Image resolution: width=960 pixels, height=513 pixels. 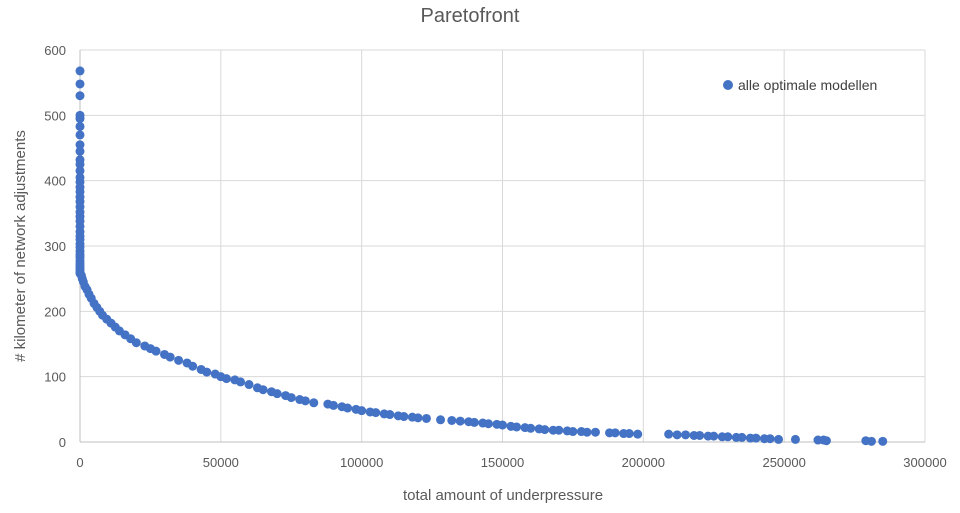 I want to click on y-tick-label: 300, so click(x=55, y=246).